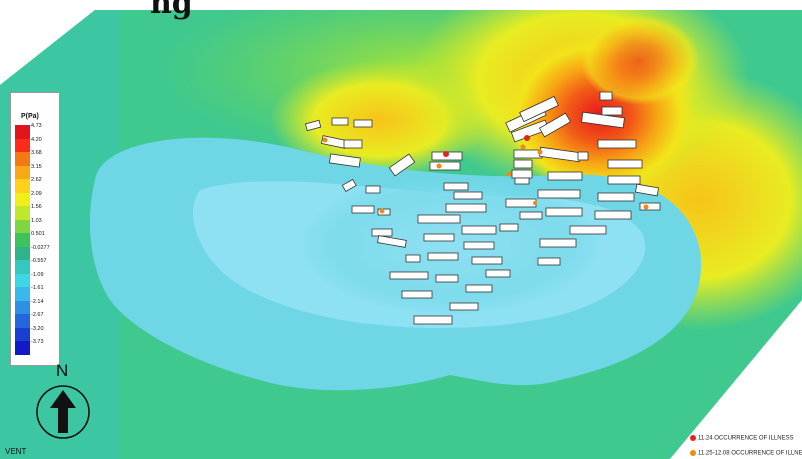 This screenshot has height=459, width=802. Describe the element at coordinates (30, 116) in the screenshot. I see `legend-title: P(Pa)` at that location.